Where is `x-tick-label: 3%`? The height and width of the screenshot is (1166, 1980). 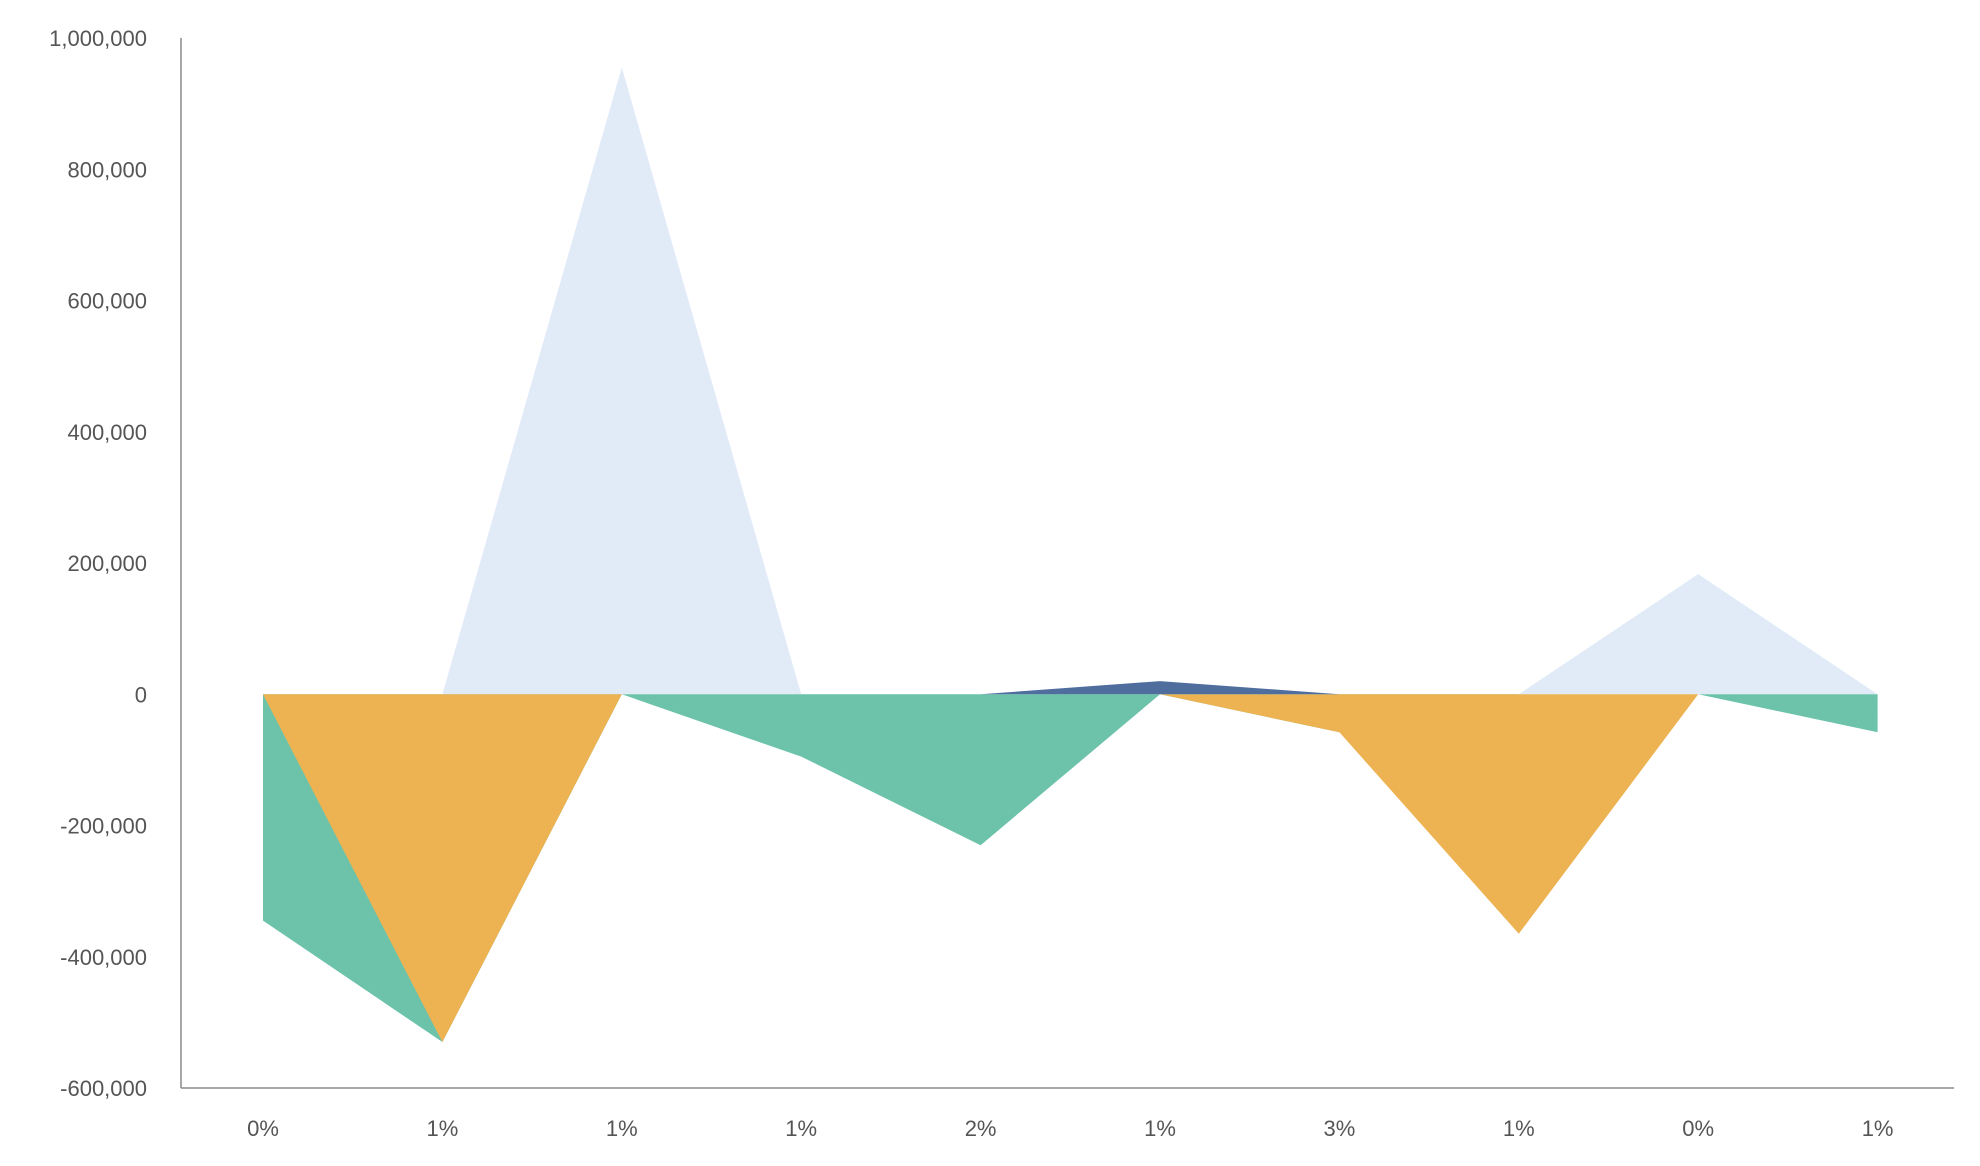 x-tick-label: 3% is located at coordinates (1340, 1128).